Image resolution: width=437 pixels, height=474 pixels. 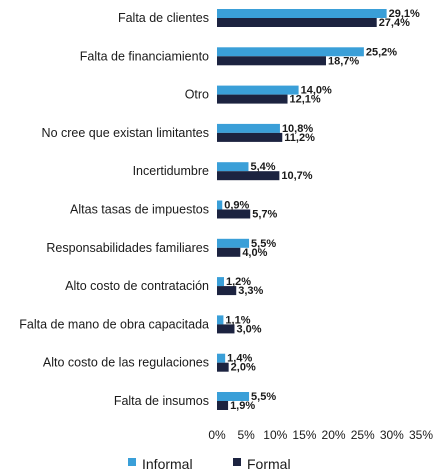 What do you see at coordinates (126, 363) in the screenshot?
I see `category-label: Alto costo de las regulaciones` at bounding box center [126, 363].